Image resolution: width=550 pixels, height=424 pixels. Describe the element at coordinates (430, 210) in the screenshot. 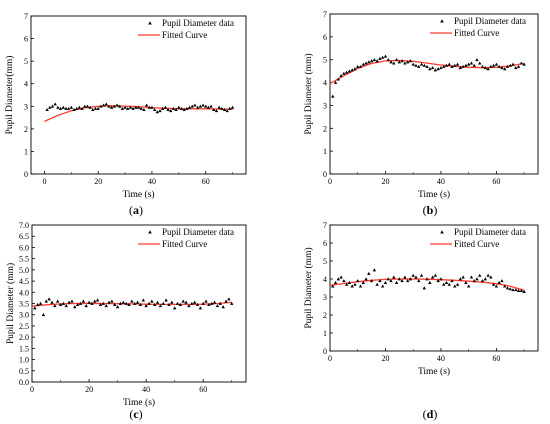

I see `caption-letter: b` at that location.